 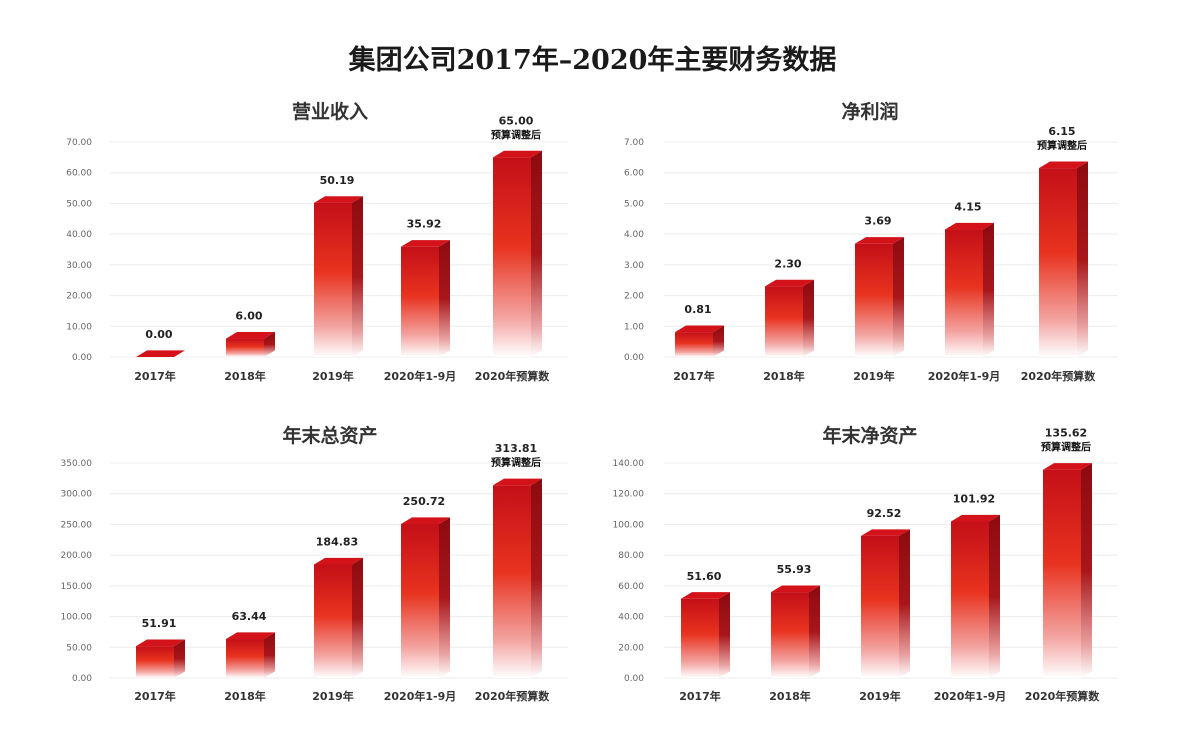 I want to click on y-tick-label: 350.00, so click(x=77, y=464).